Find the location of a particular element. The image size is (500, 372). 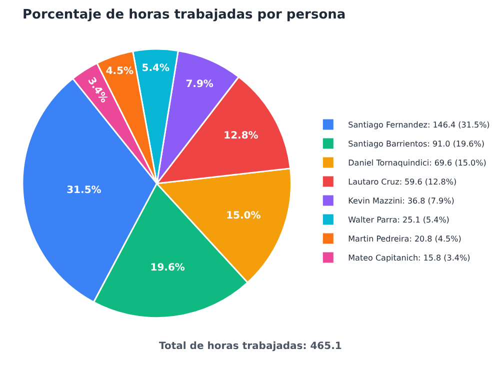

legend-label: Santiago Fernandez: 146.4 (31.5%) is located at coordinates (419, 125).